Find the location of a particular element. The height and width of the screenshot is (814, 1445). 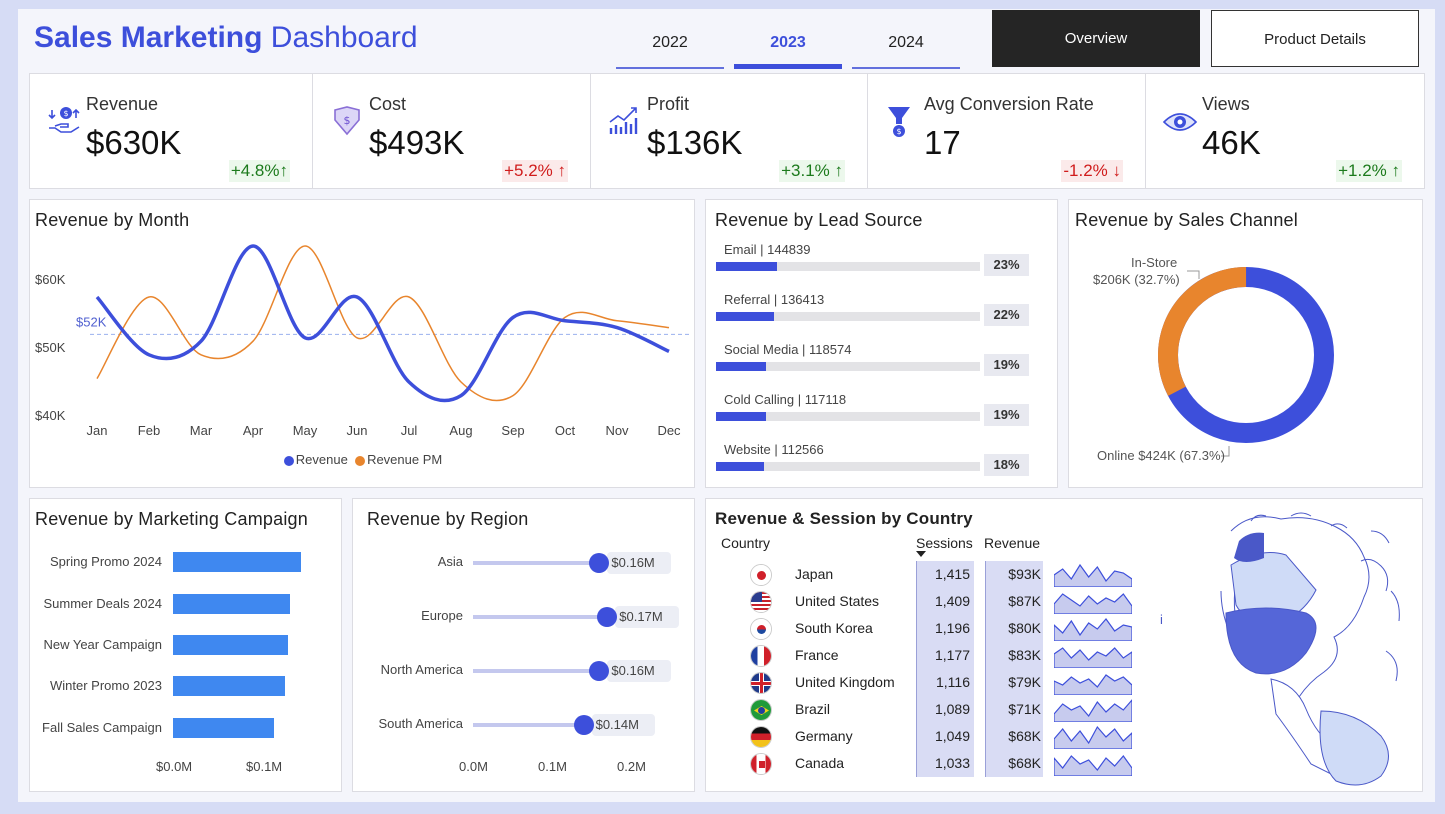

lead-source-bar is located at coordinates (746, 266).